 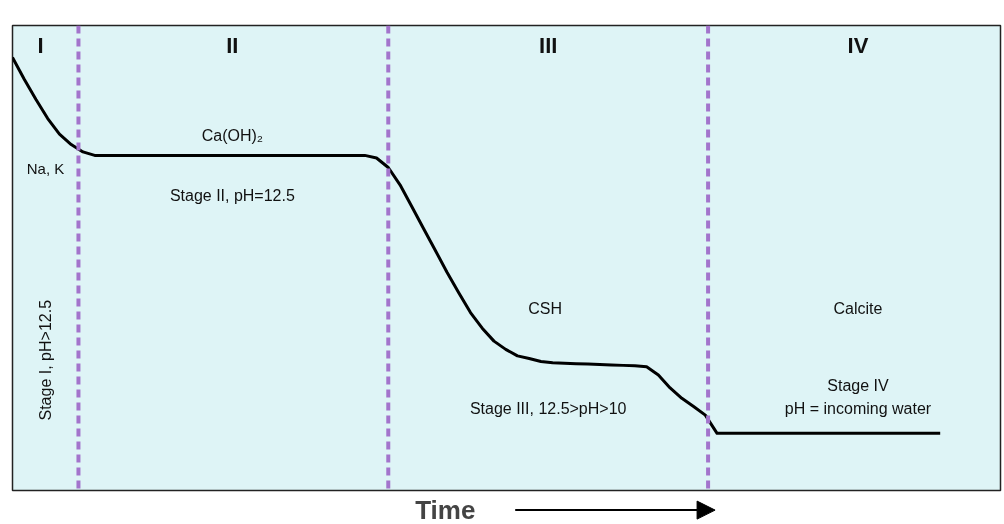 What do you see at coordinates (858, 309) in the screenshot?
I see `annotation: Calcite` at bounding box center [858, 309].